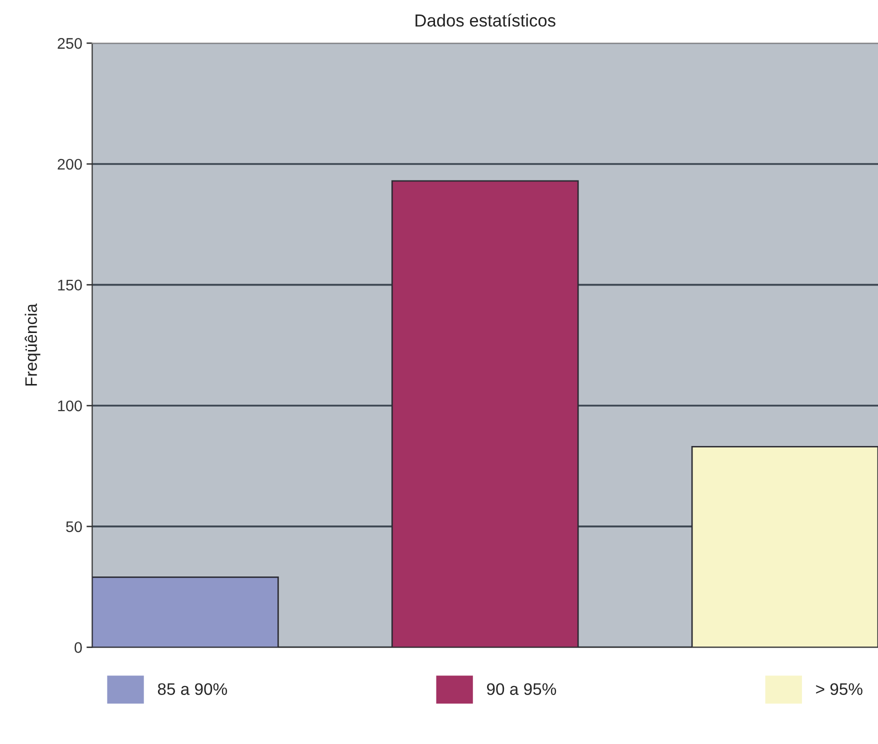  What do you see at coordinates (70, 285) in the screenshot?
I see `y-tick-label: 150` at bounding box center [70, 285].